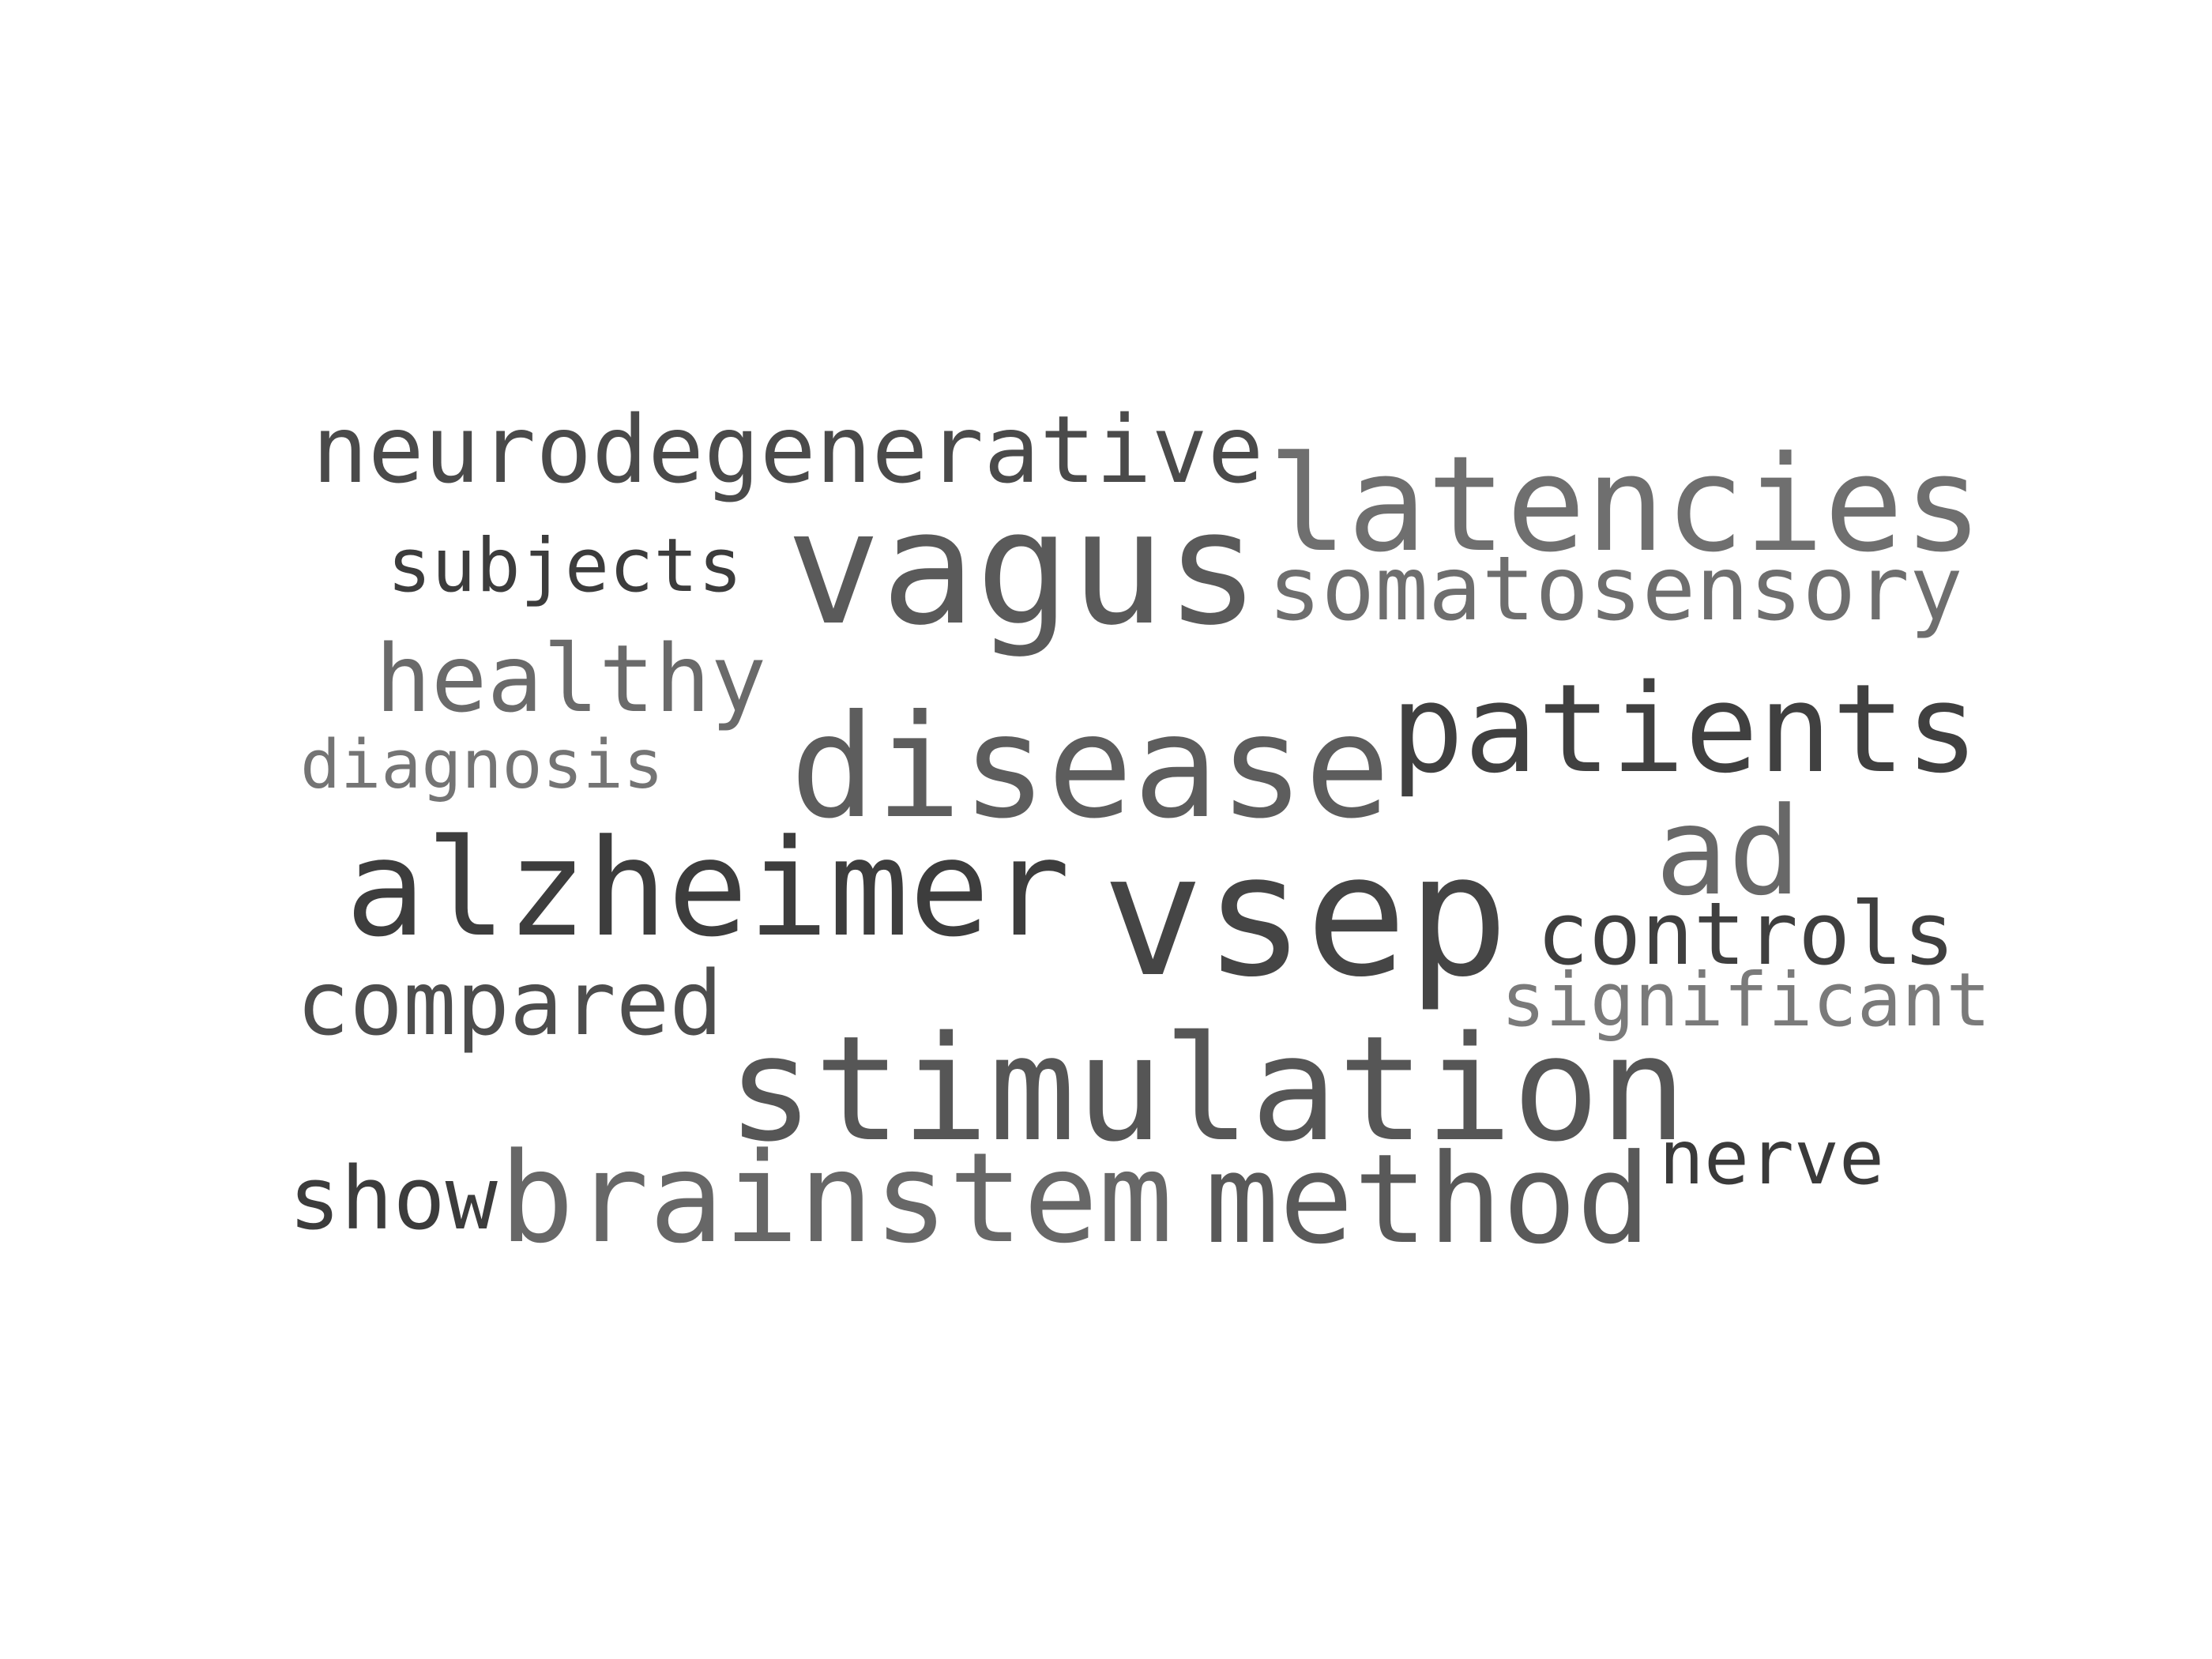 Image resolution: width=2212 pixels, height=1659 pixels. I want to click on word-patients: patients, so click(1685, 730).